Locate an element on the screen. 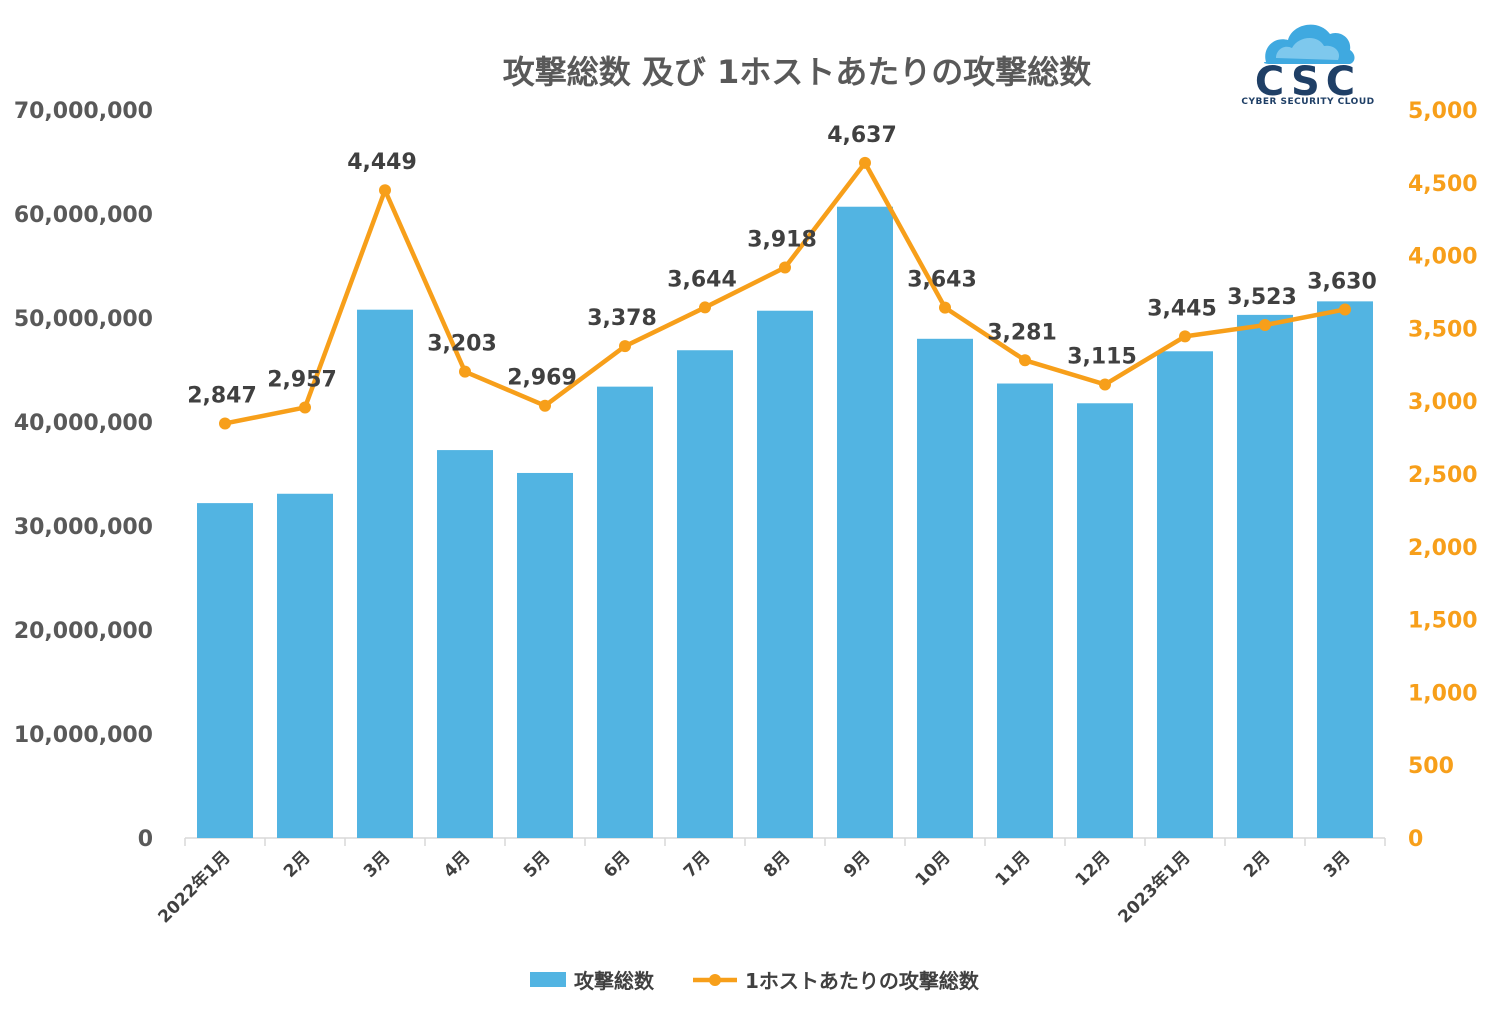 This screenshot has height=1013, width=1500. data-label: 3,523 is located at coordinates (1262, 297).